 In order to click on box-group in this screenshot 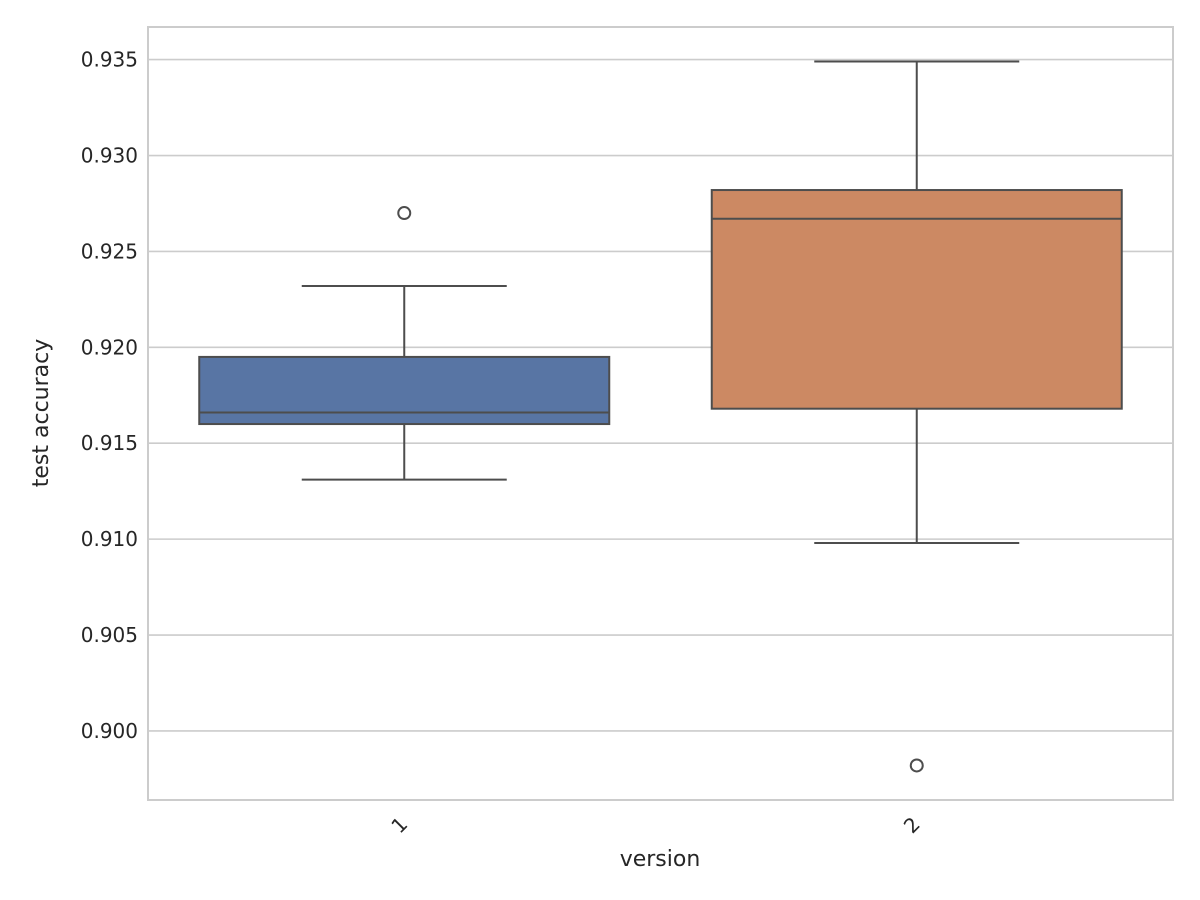, I will do `click(404, 343)`.